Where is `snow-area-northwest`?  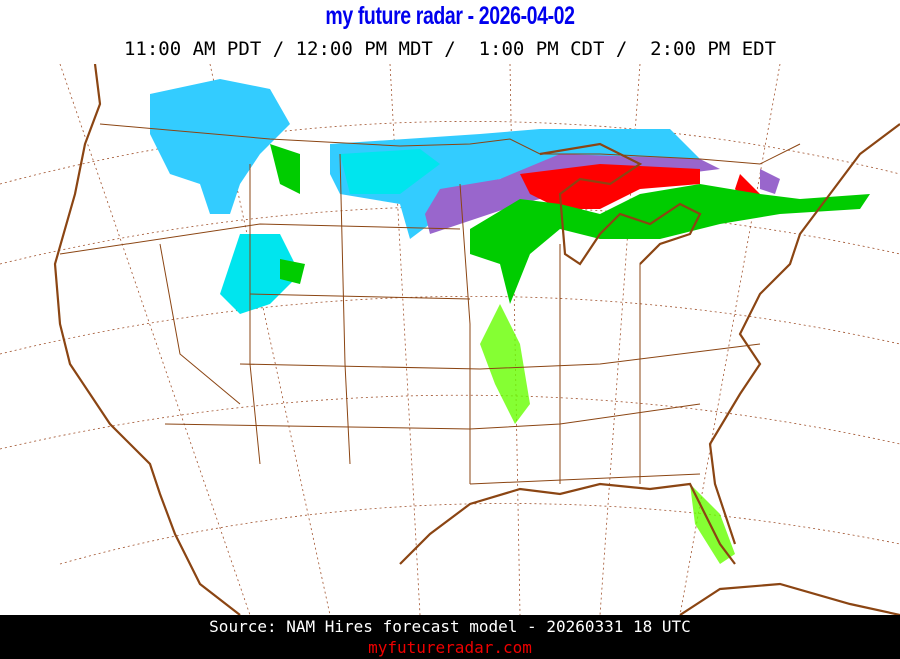 snow-area-northwest is located at coordinates (220, 146).